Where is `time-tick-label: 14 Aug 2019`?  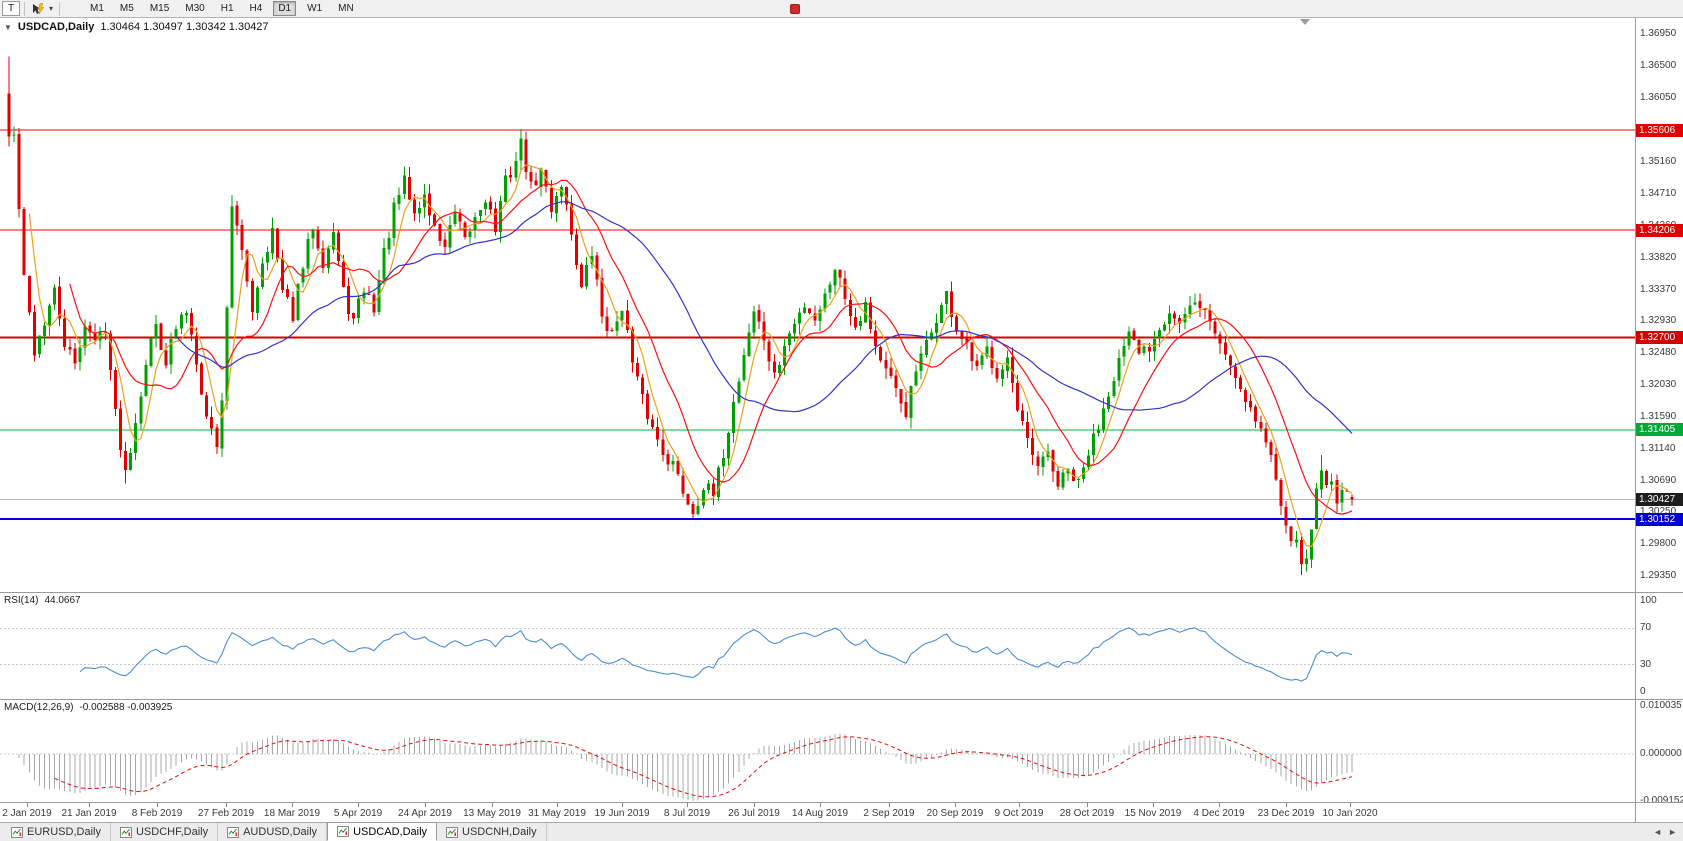 time-tick-label: 14 Aug 2019 is located at coordinates (820, 813).